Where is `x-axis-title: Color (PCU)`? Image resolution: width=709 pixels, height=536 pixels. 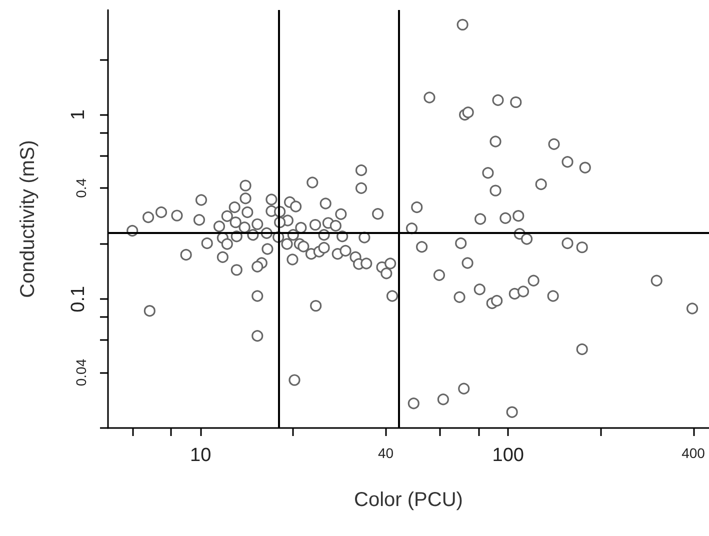 x-axis-title: Color (PCU) is located at coordinates (408, 500).